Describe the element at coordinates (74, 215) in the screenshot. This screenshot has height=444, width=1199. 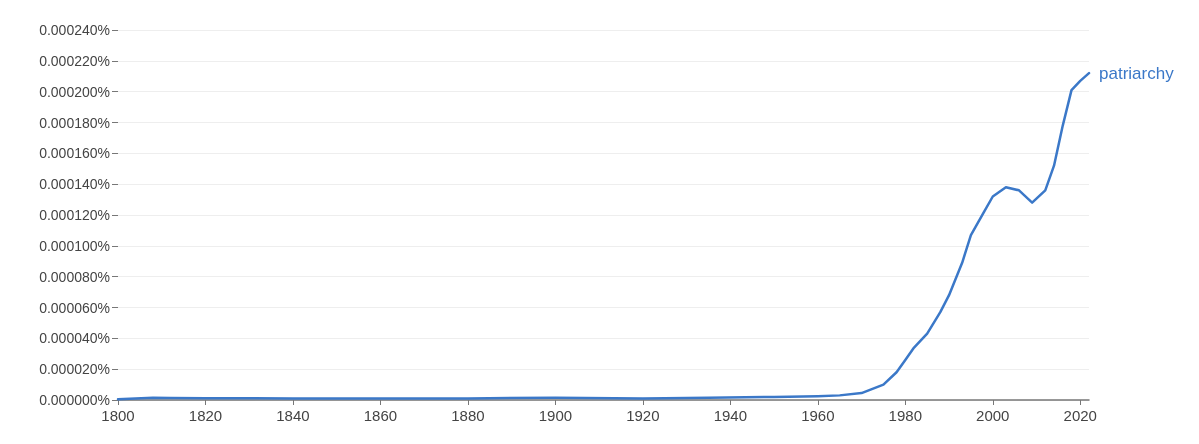
I see `y-tick-label: 0.000120%` at that location.